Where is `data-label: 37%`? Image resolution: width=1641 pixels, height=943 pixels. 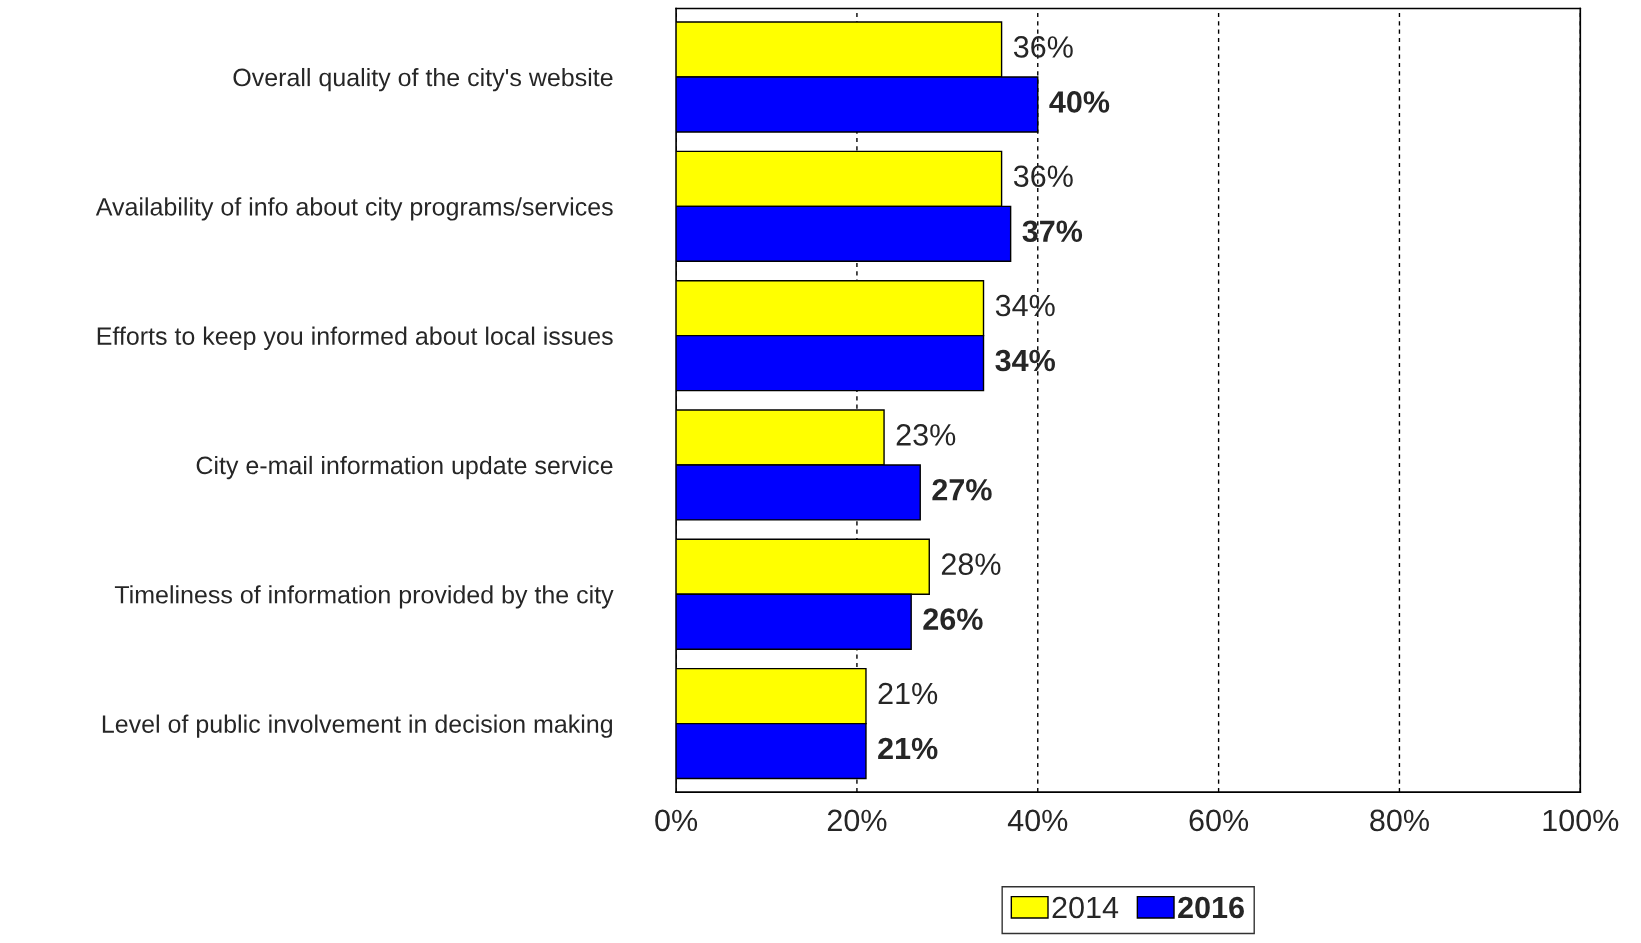
data-label: 37% is located at coordinates (1052, 231).